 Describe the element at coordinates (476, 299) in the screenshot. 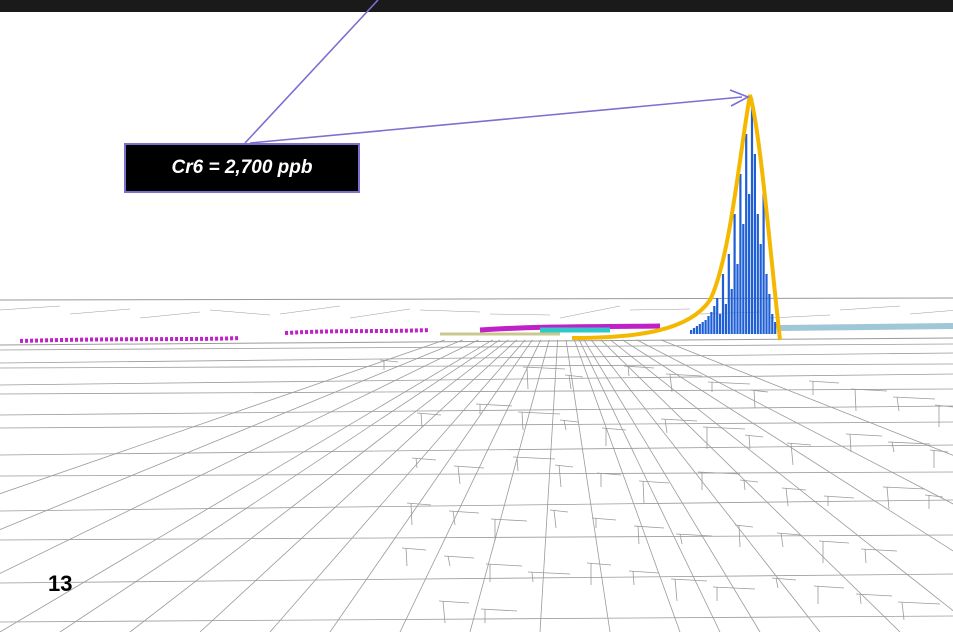

I see `horizon-line` at that location.